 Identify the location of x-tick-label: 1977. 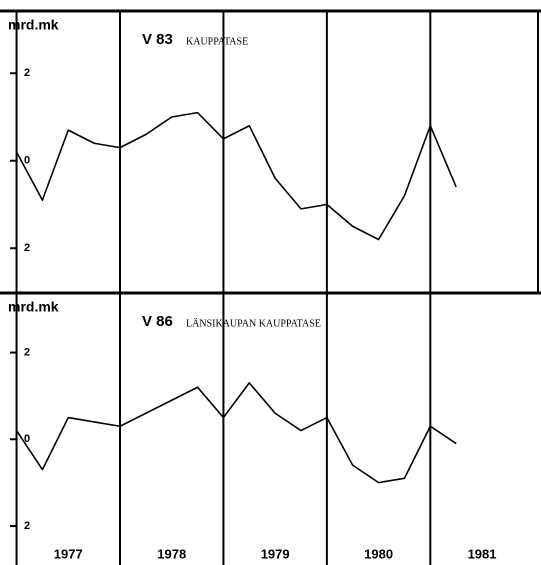
(68, 553).